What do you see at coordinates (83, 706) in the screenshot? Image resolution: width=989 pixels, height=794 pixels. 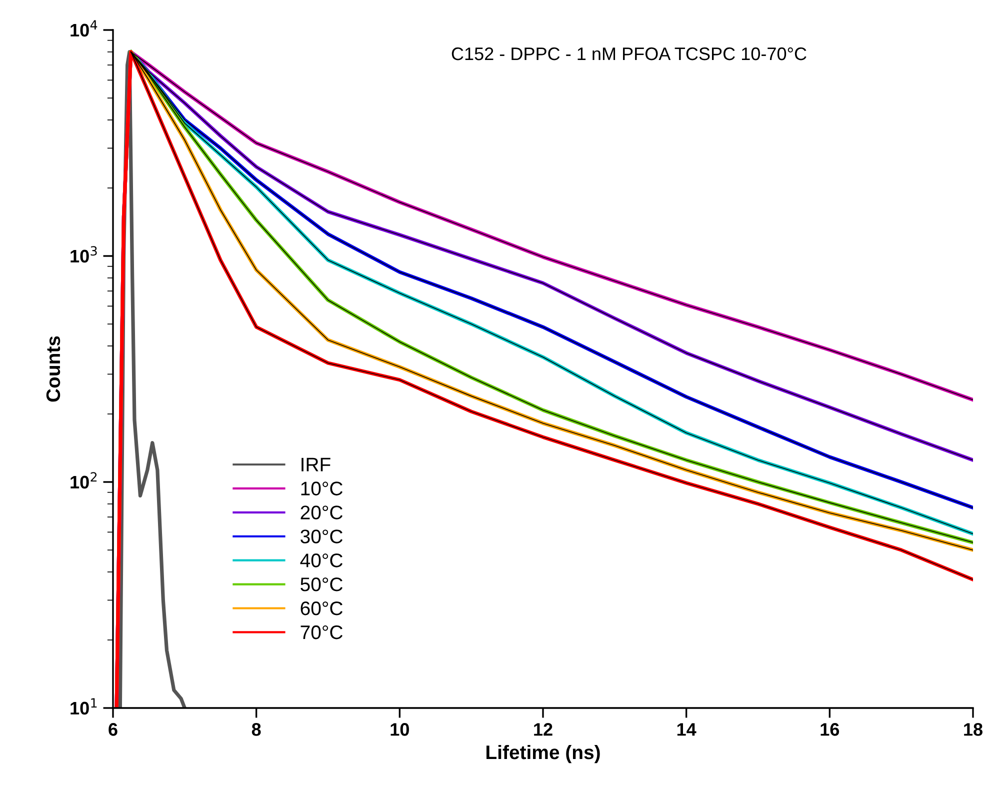 I see `y-tick-label: 10$^{1}$` at bounding box center [83, 706].